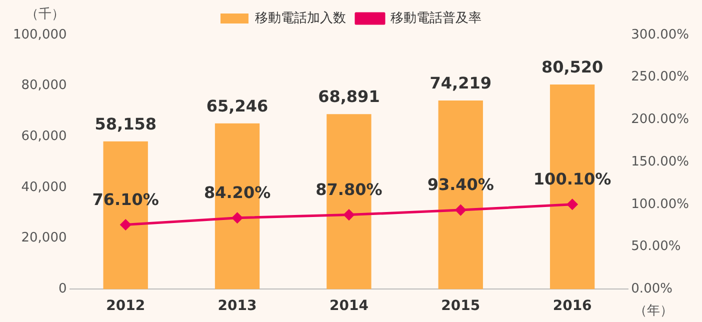 The width and height of the screenshot is (702, 322). I want to click on data-label: 74,219, so click(461, 83).